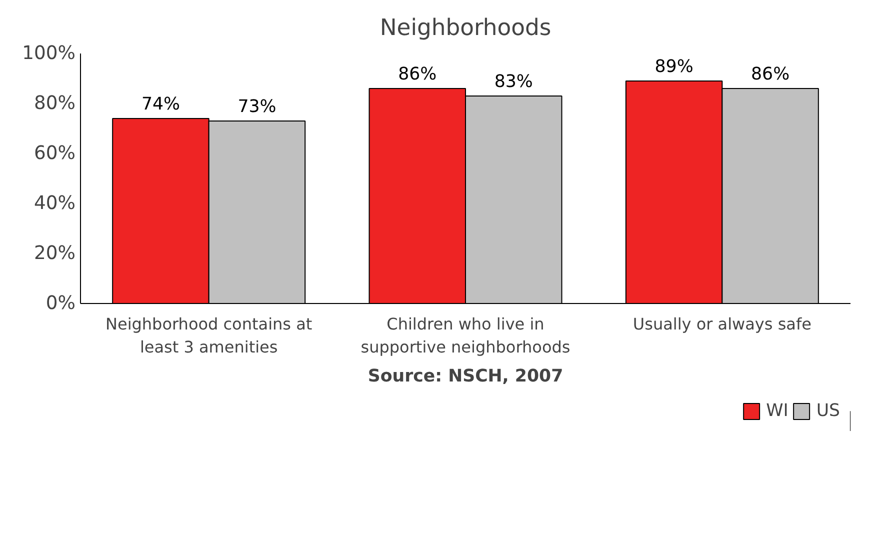 The height and width of the screenshot is (535, 887). I want to click on x-tick-label: Children who live in supportive neighborhoods, so click(465, 335).